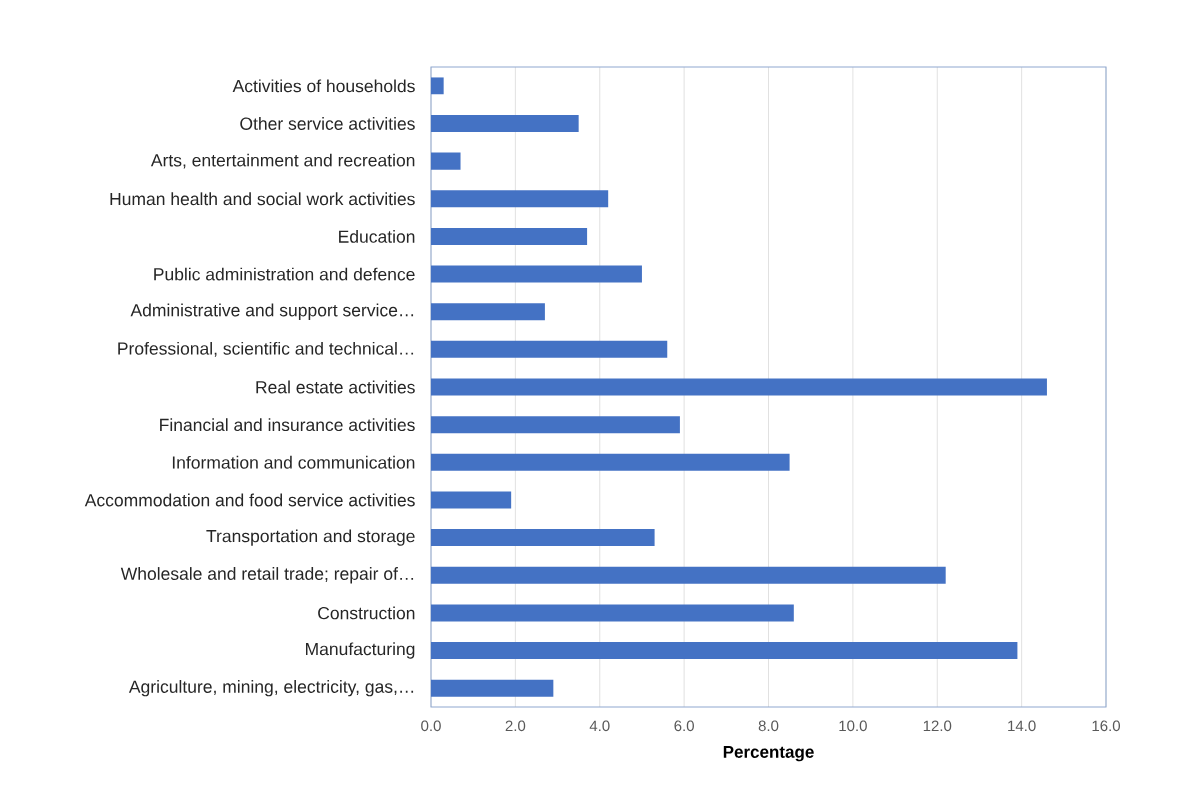 The image size is (1197, 804). What do you see at coordinates (282, 161) in the screenshot?
I see `y-tick-label: Arts, entertainment and recreation` at bounding box center [282, 161].